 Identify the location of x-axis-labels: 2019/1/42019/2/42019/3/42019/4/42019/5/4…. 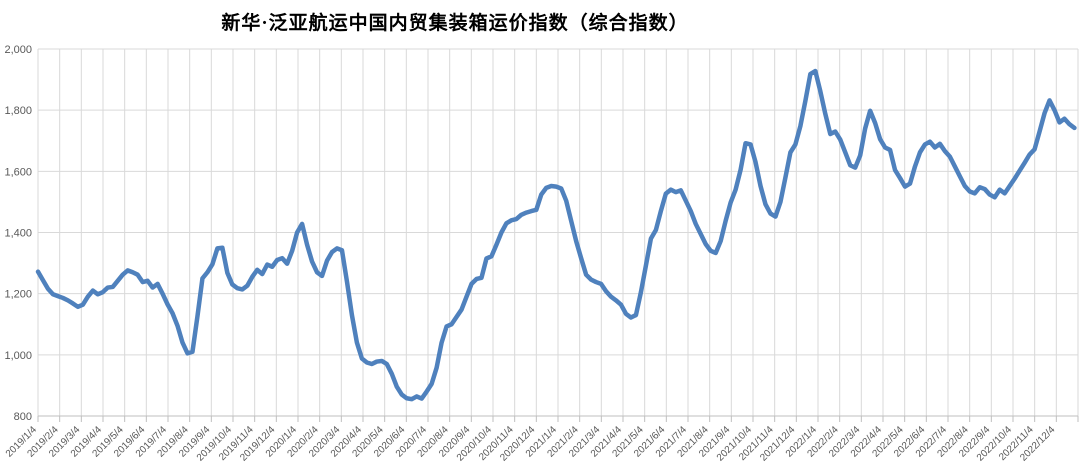
(531, 444).